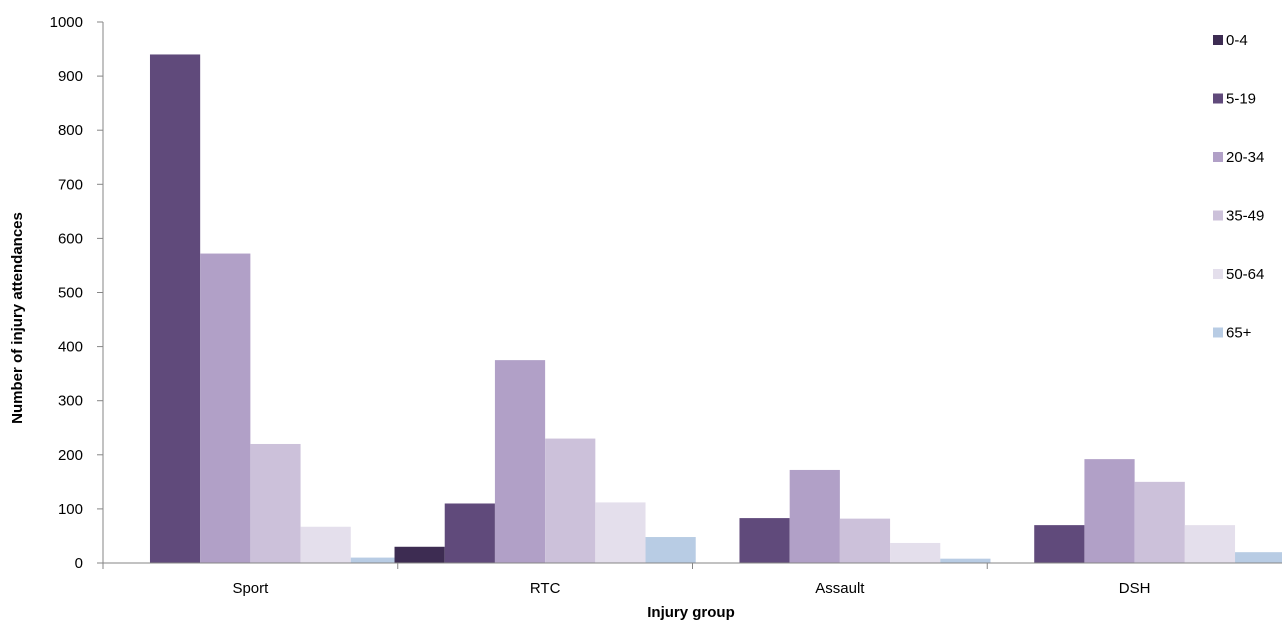 This screenshot has height=622, width=1282. Describe the element at coordinates (70, 76) in the screenshot. I see `y-tick-label: 900` at that location.